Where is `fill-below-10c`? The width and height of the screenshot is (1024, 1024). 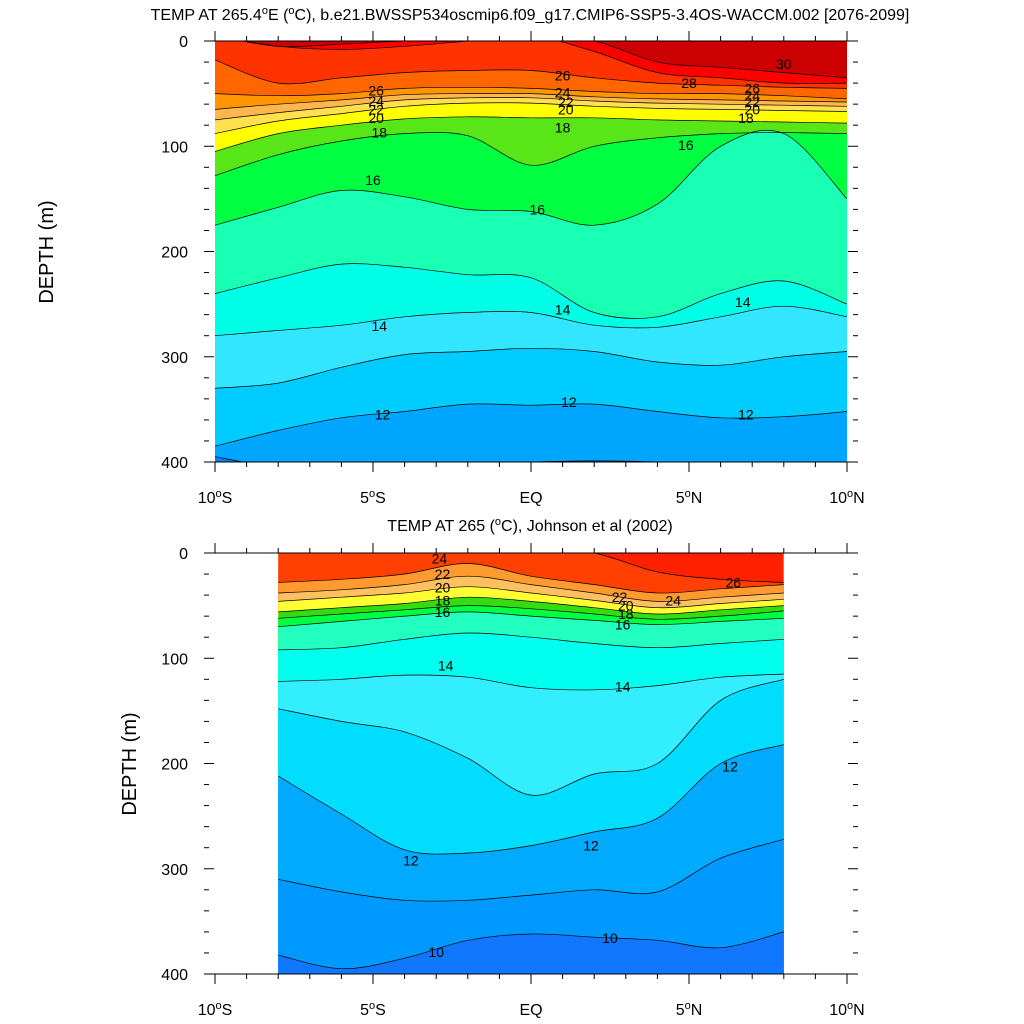
fill-below-10c is located at coordinates (531, 952).